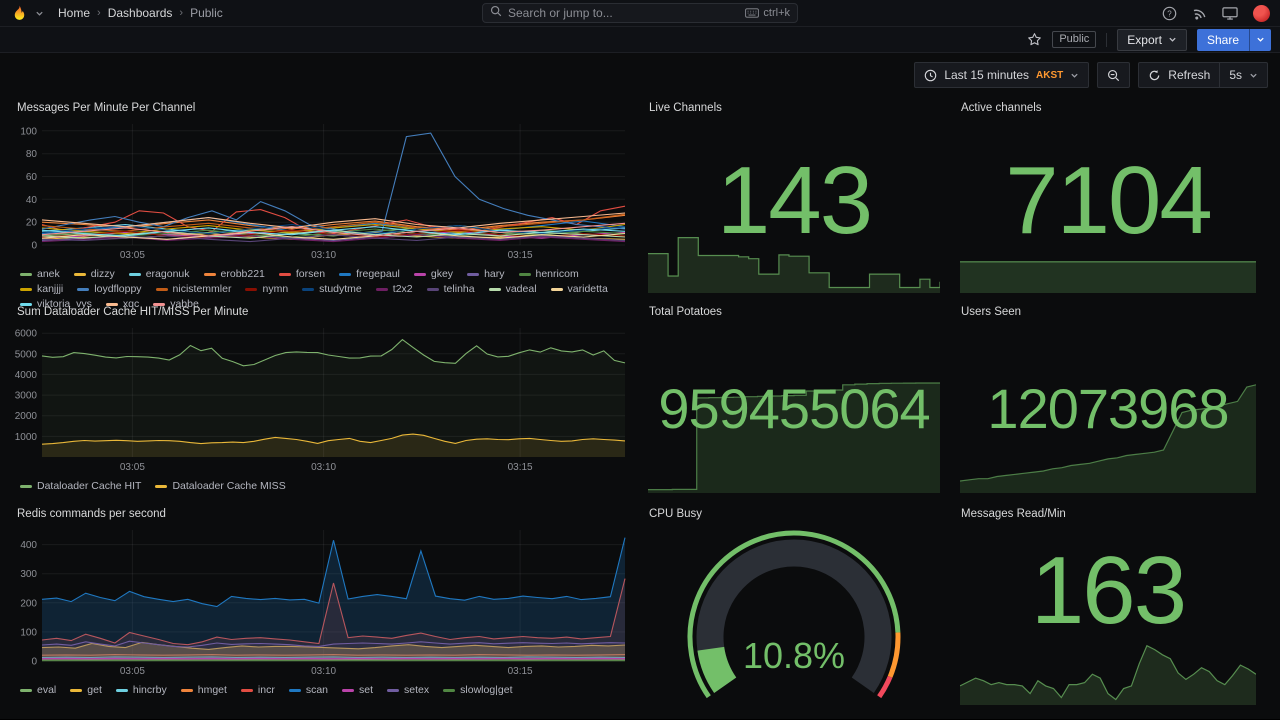  What do you see at coordinates (140, 13) in the screenshot?
I see `breadcrumb-dashboards: Dashboards` at bounding box center [140, 13].